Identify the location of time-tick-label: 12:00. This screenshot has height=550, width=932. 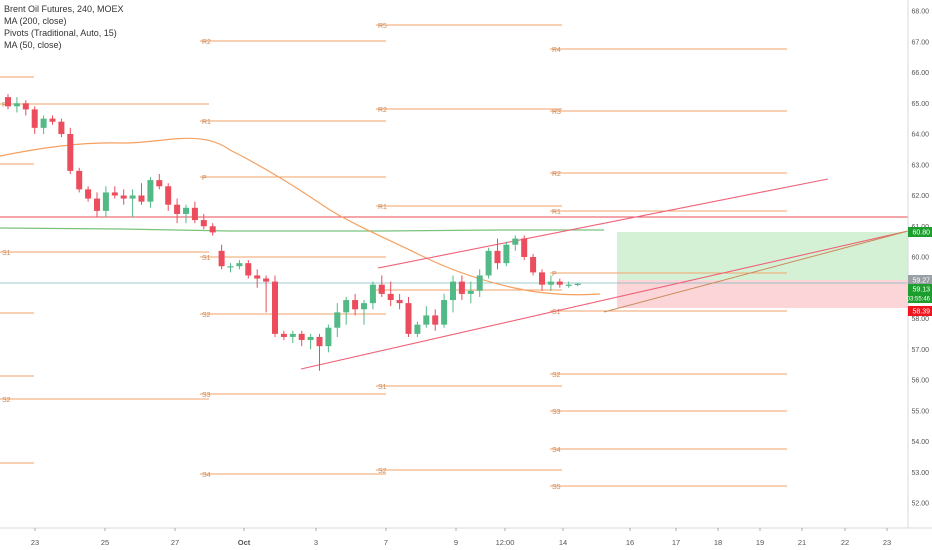
(505, 542).